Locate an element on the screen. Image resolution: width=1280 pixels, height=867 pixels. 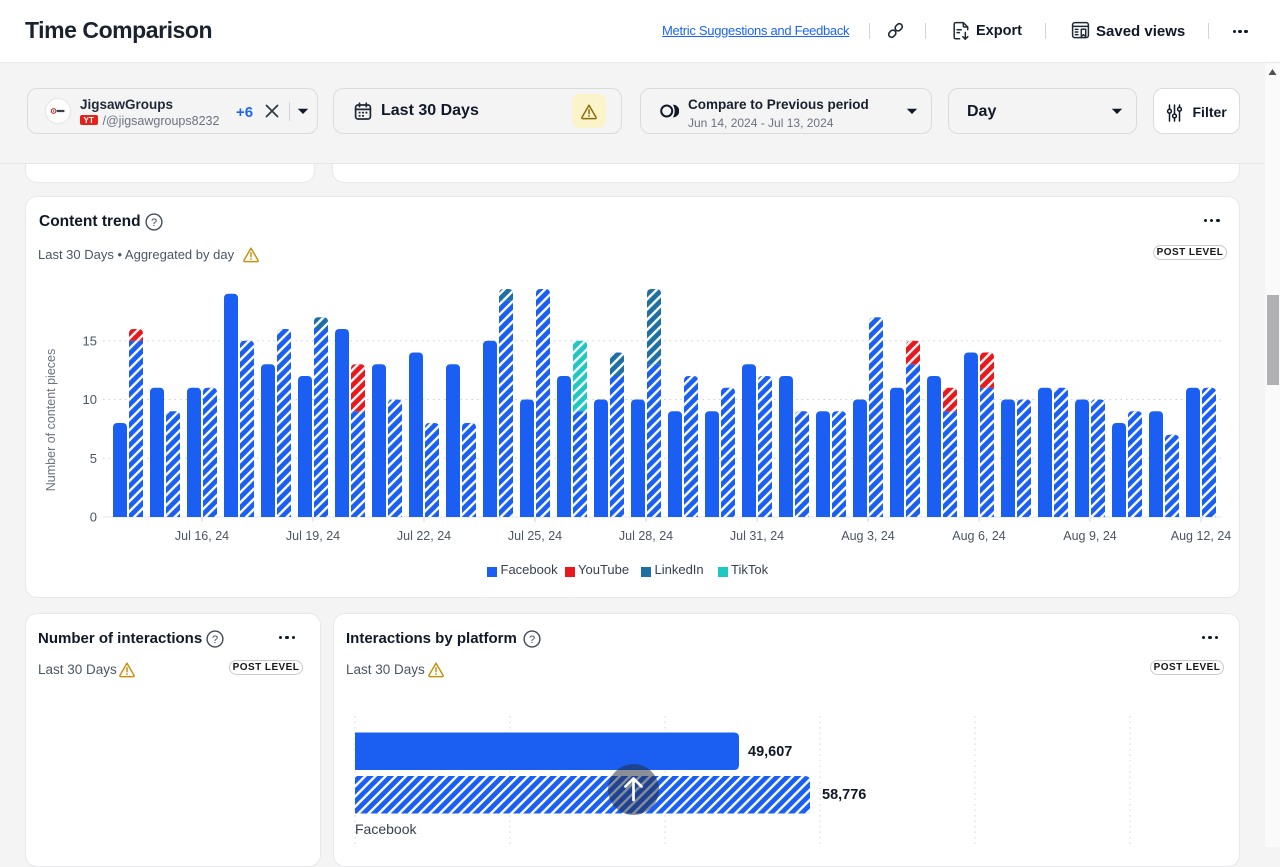
svg-text: Jul 19, 24 is located at coordinates (313, 536).